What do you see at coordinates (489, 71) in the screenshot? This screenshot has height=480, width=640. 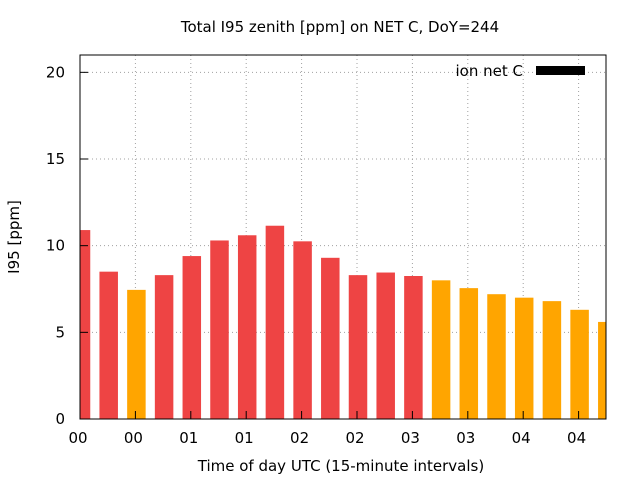 I see `legend-label: ion net C` at bounding box center [489, 71].